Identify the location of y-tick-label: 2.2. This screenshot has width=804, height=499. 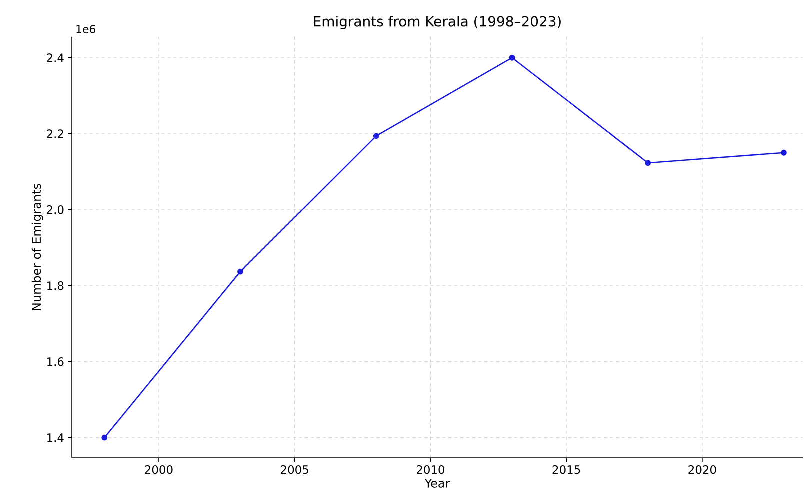
(55, 134).